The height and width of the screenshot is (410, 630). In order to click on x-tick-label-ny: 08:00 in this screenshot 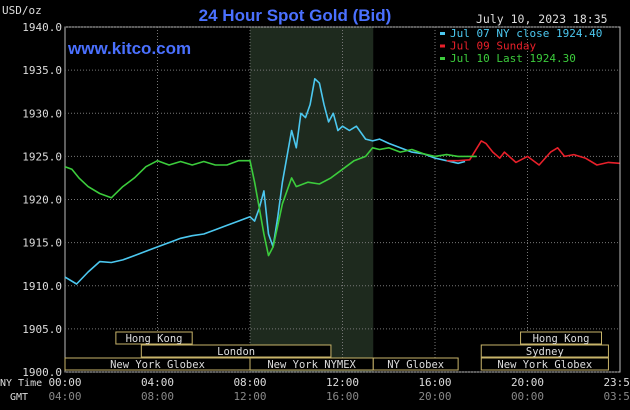, I will do `click(249, 382)`.